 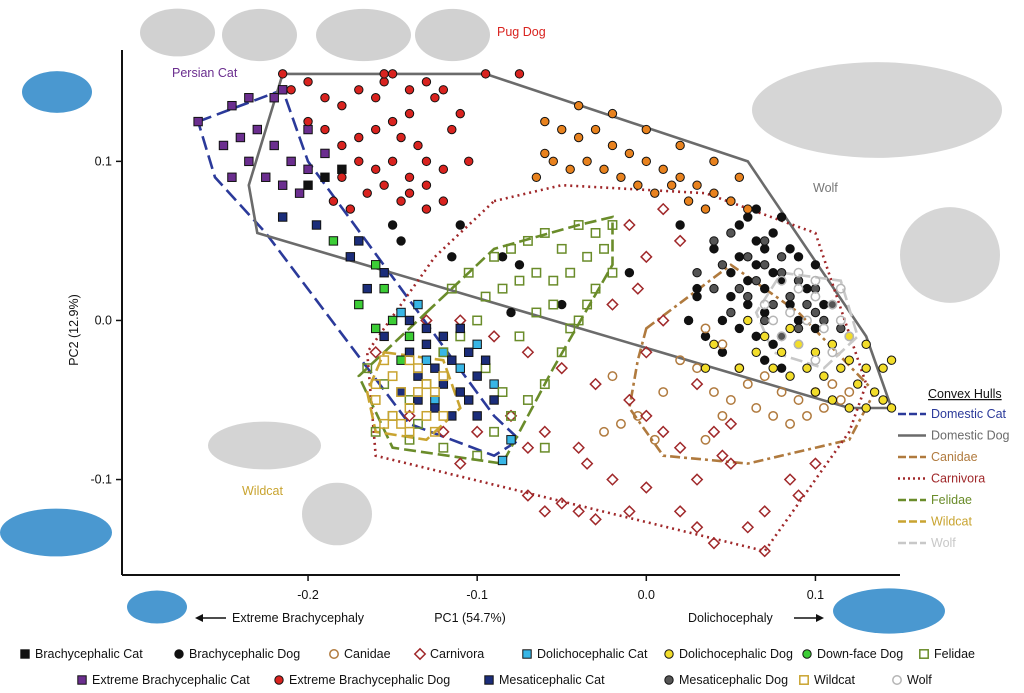 What do you see at coordinates (457, 654) in the screenshot?
I see `legend-label: Carnivora` at bounding box center [457, 654].